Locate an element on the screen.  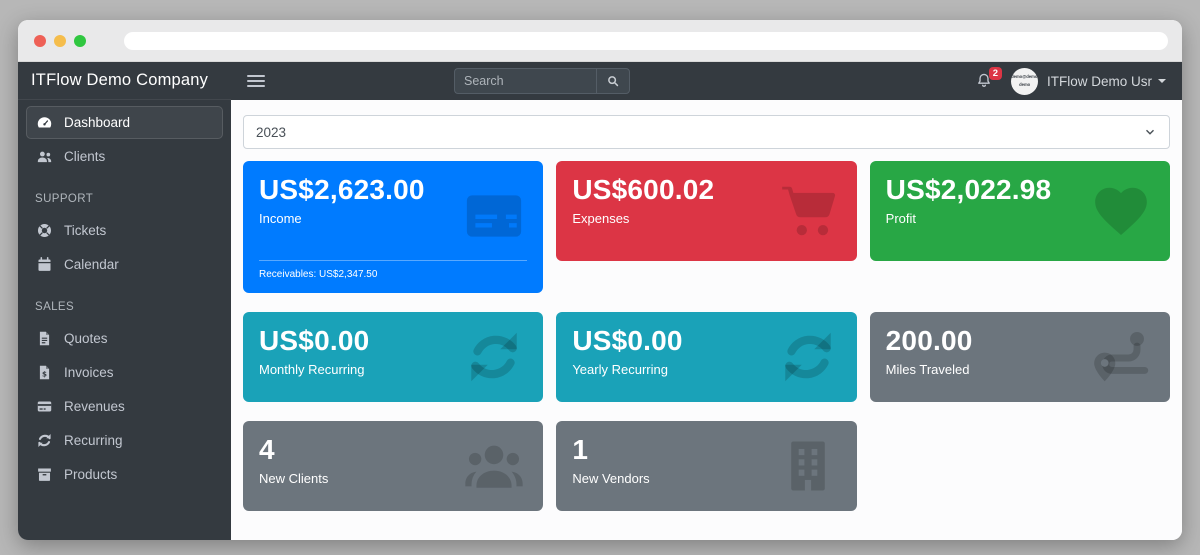
route-icon is located at coordinates (1121, 357).